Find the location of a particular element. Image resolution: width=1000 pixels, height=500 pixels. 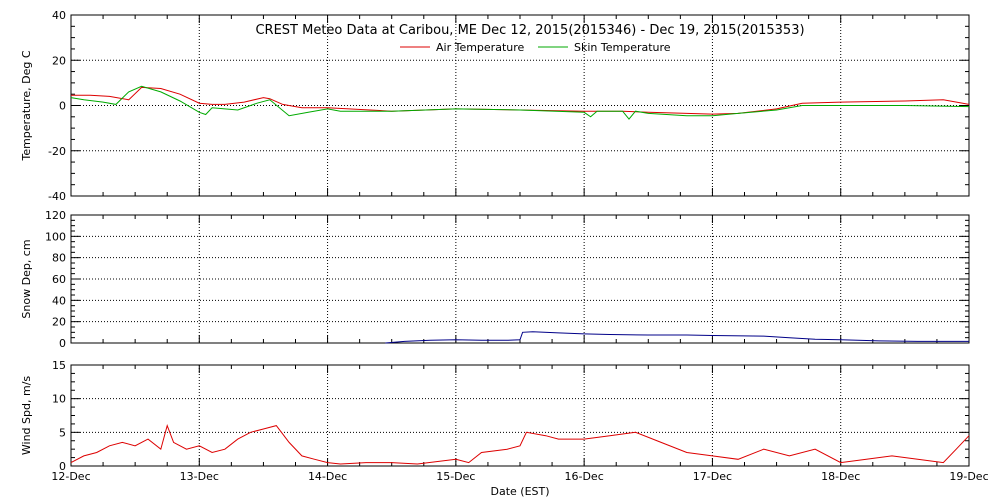

y-tick-label: 120 is located at coordinates (55, 215).